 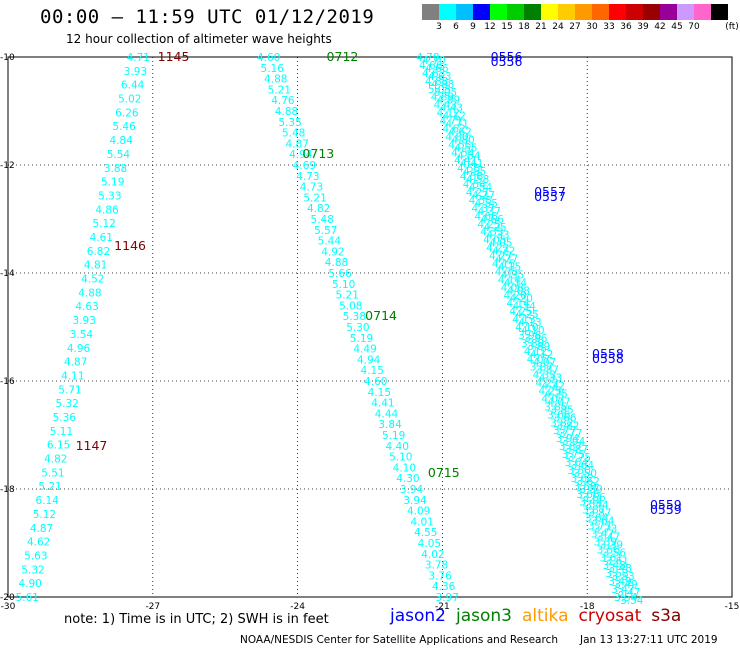 I want to click on wave-height-value: 4.60, so click(x=375, y=382).